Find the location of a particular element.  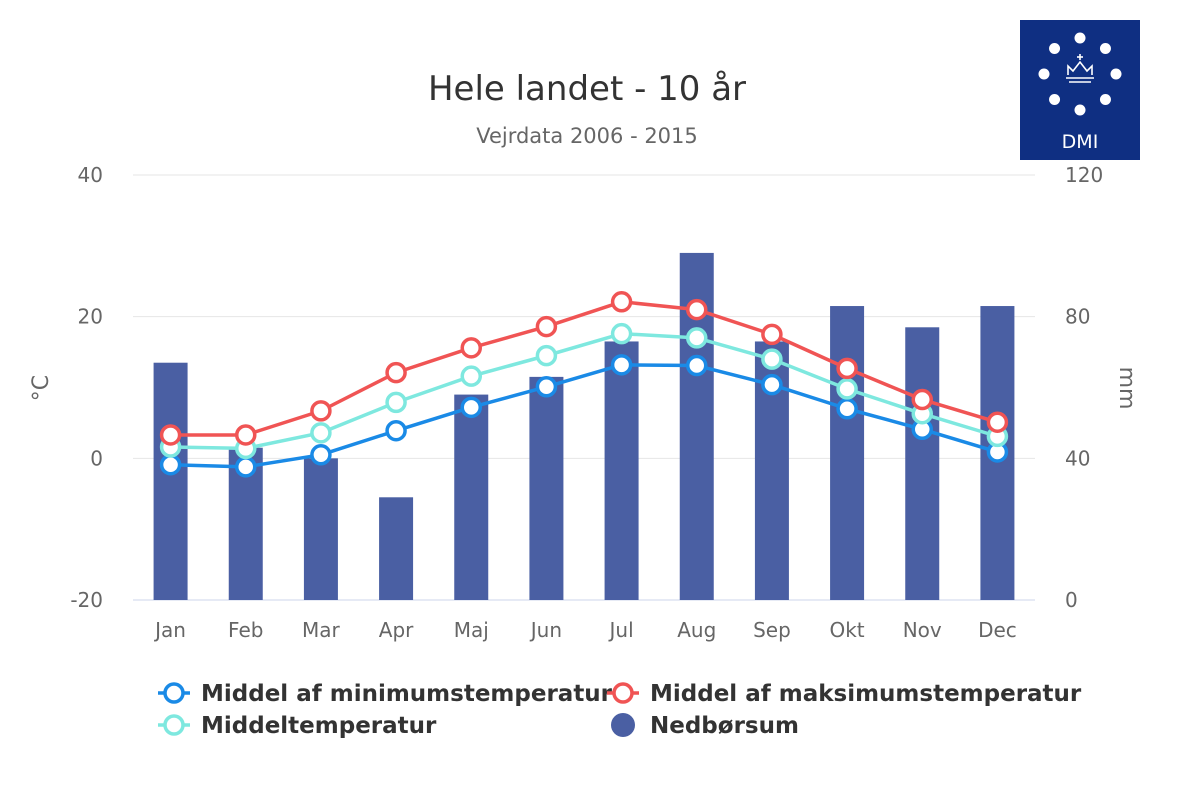

logo-text: DMI is located at coordinates (1080, 142).